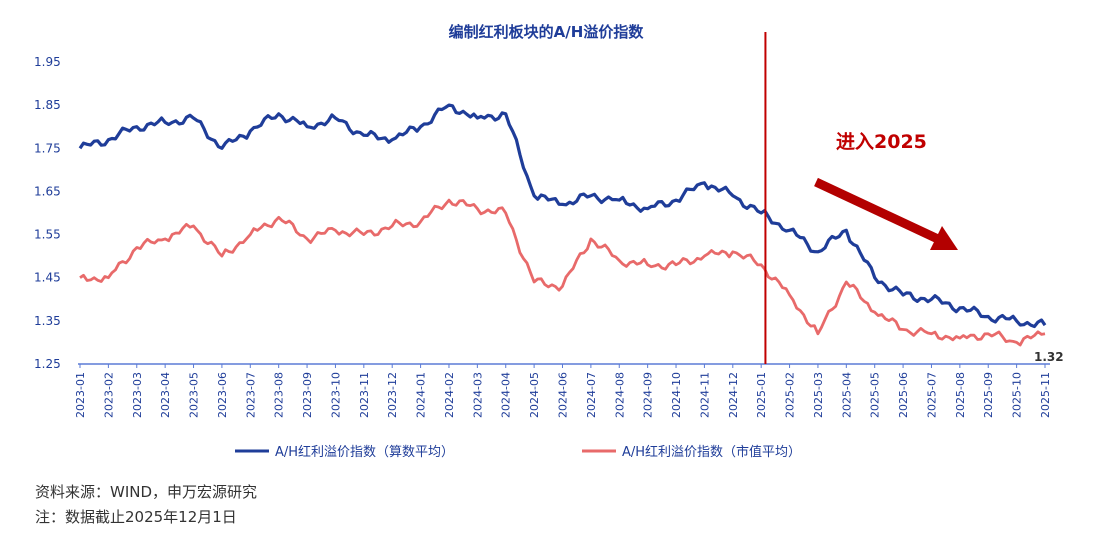  I want to click on x-tick-label: 2025-08, so click(960, 395).